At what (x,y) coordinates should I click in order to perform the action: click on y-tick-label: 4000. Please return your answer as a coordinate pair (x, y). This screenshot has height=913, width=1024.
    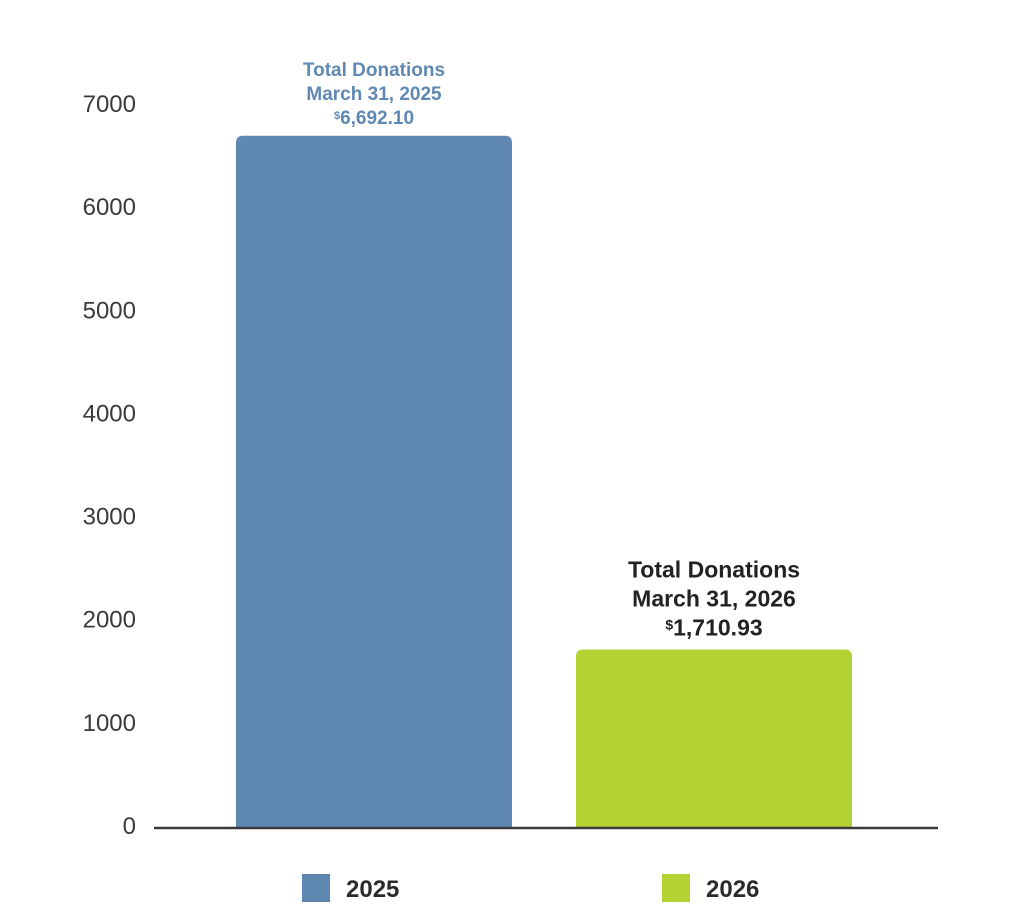
    Looking at the image, I should click on (109, 413).